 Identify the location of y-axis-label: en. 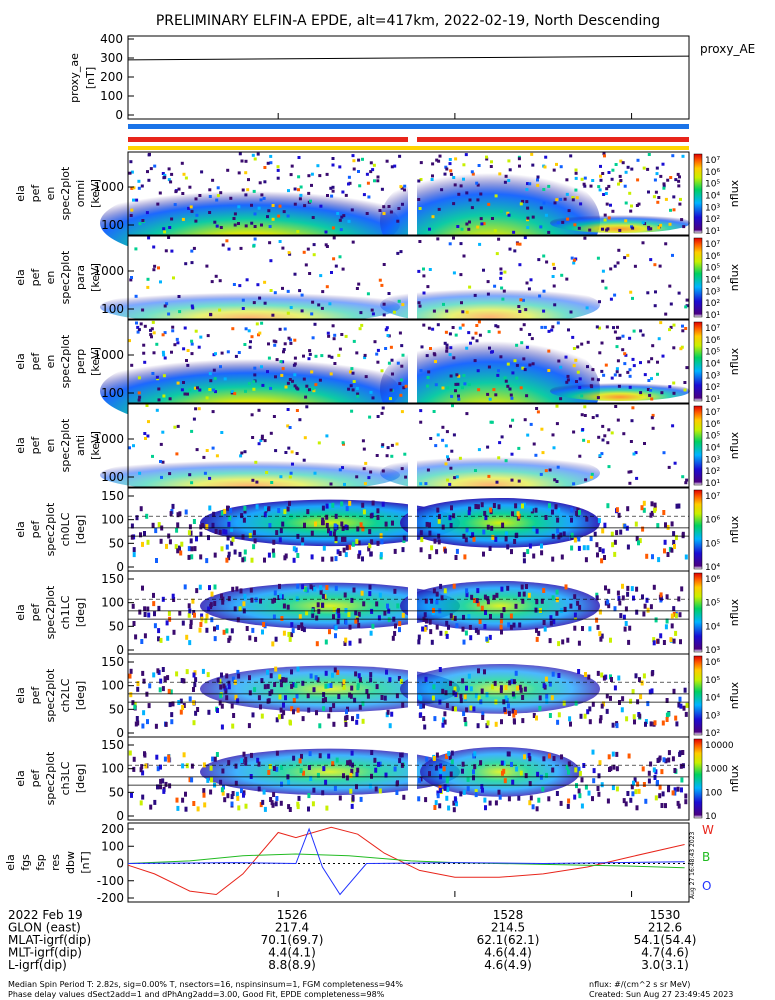
(50, 194).